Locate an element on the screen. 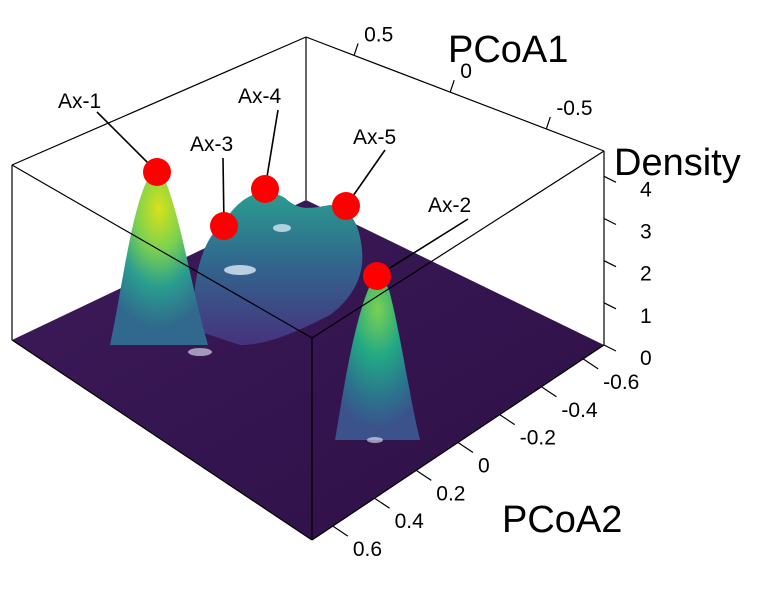 This screenshot has width=772, height=600. peak-label: Ax-3 is located at coordinates (211, 144).